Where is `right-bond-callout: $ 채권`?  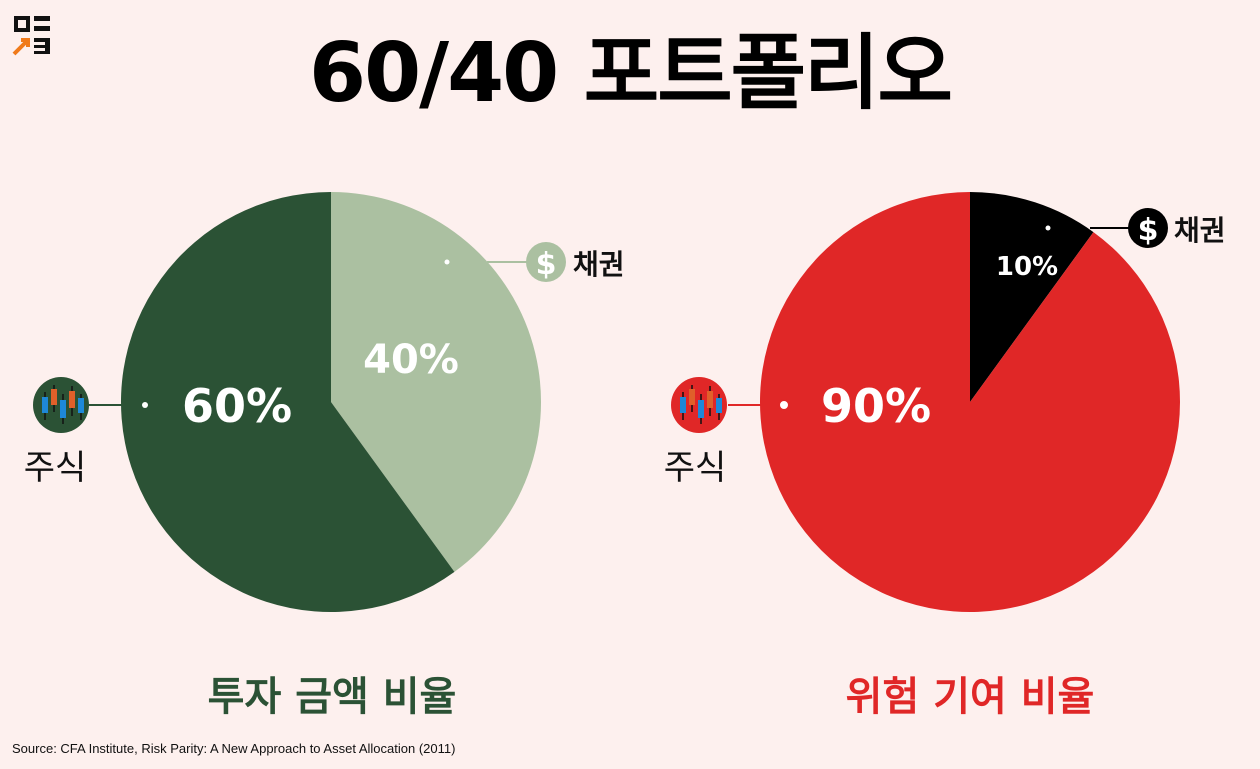
right-bond-callout: $ 채권 is located at coordinates (1135, 228).